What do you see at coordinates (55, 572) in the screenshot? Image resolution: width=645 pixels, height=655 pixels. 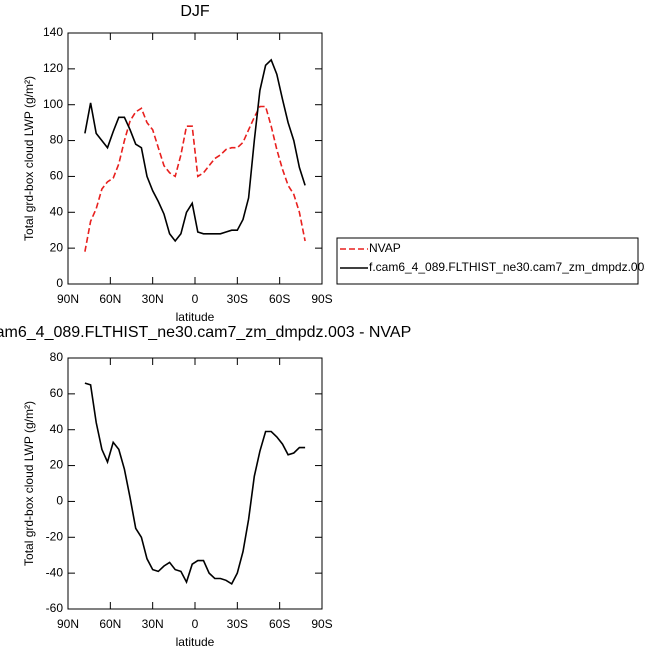 I see `y-tick-label: -40` at bounding box center [55, 572].